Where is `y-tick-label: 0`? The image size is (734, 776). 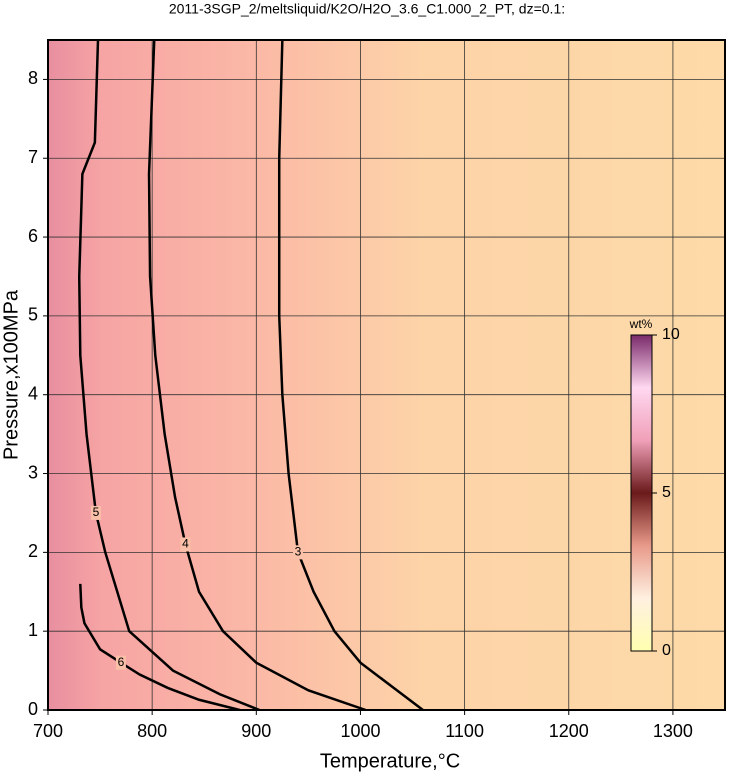
y-tick-label: 0 is located at coordinates (33, 709).